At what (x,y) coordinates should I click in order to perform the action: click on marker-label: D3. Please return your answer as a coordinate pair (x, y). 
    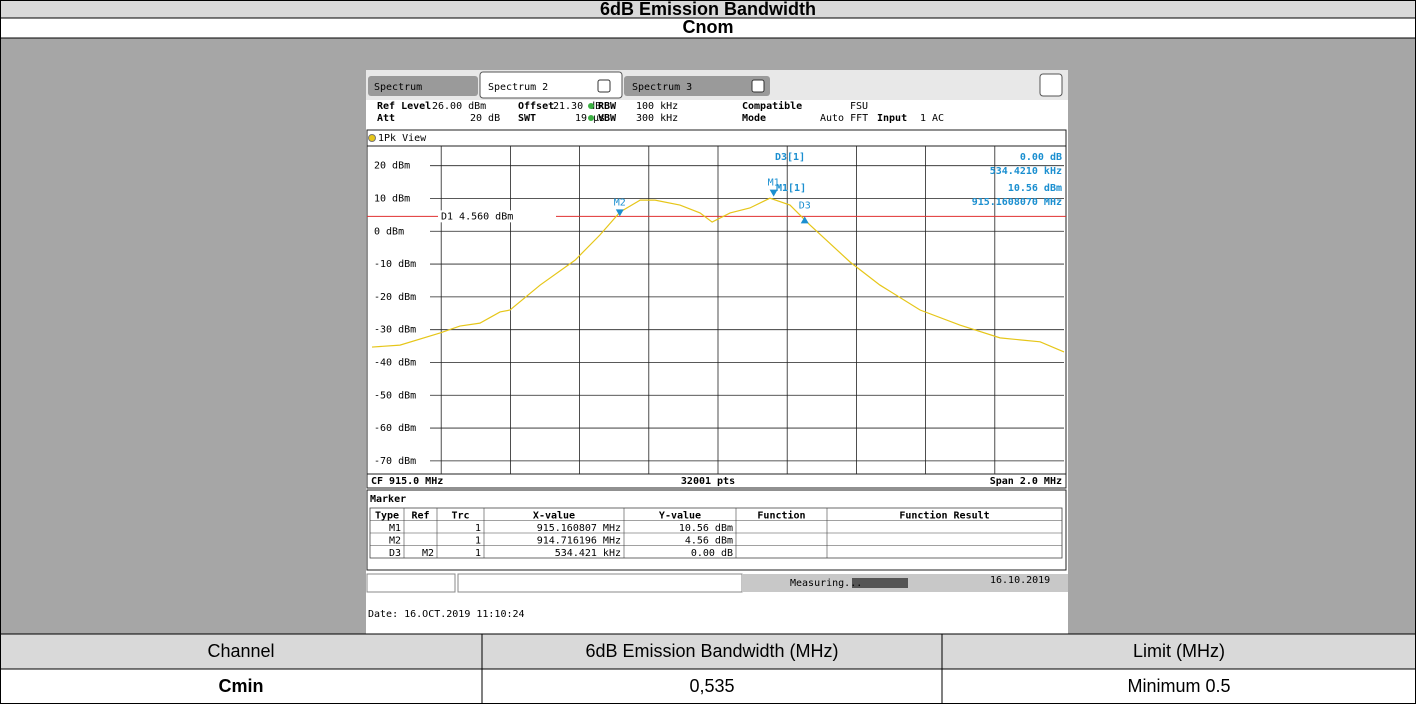
    Looking at the image, I should click on (805, 205).